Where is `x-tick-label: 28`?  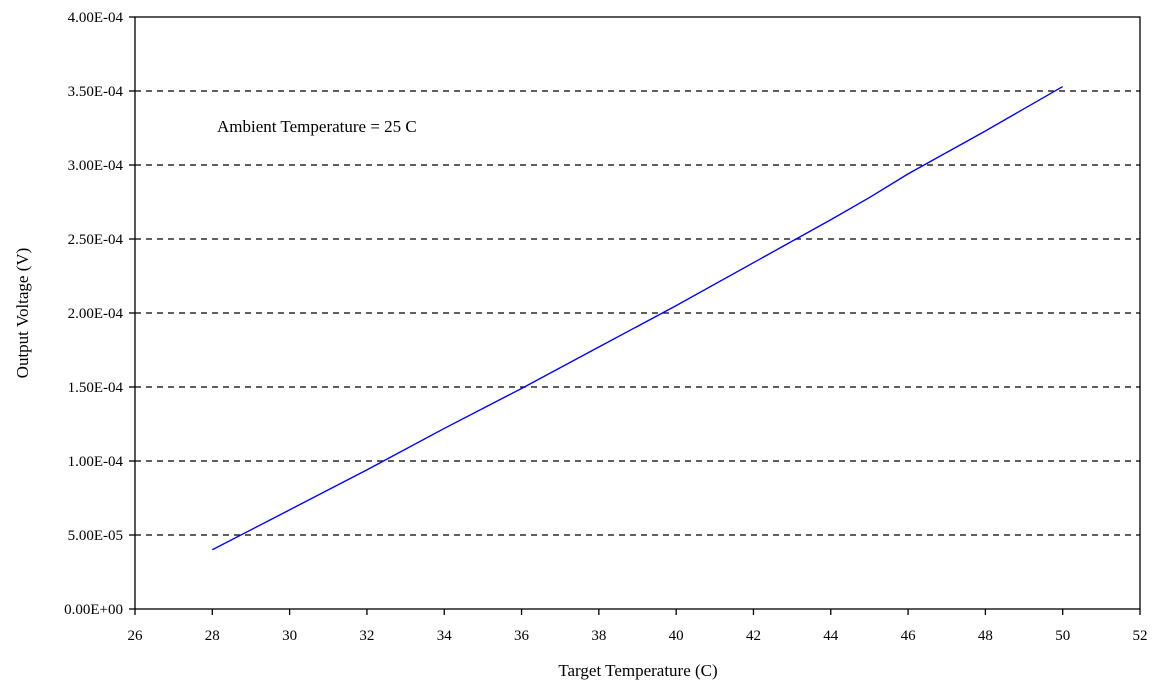 x-tick-label: 28 is located at coordinates (212, 636).